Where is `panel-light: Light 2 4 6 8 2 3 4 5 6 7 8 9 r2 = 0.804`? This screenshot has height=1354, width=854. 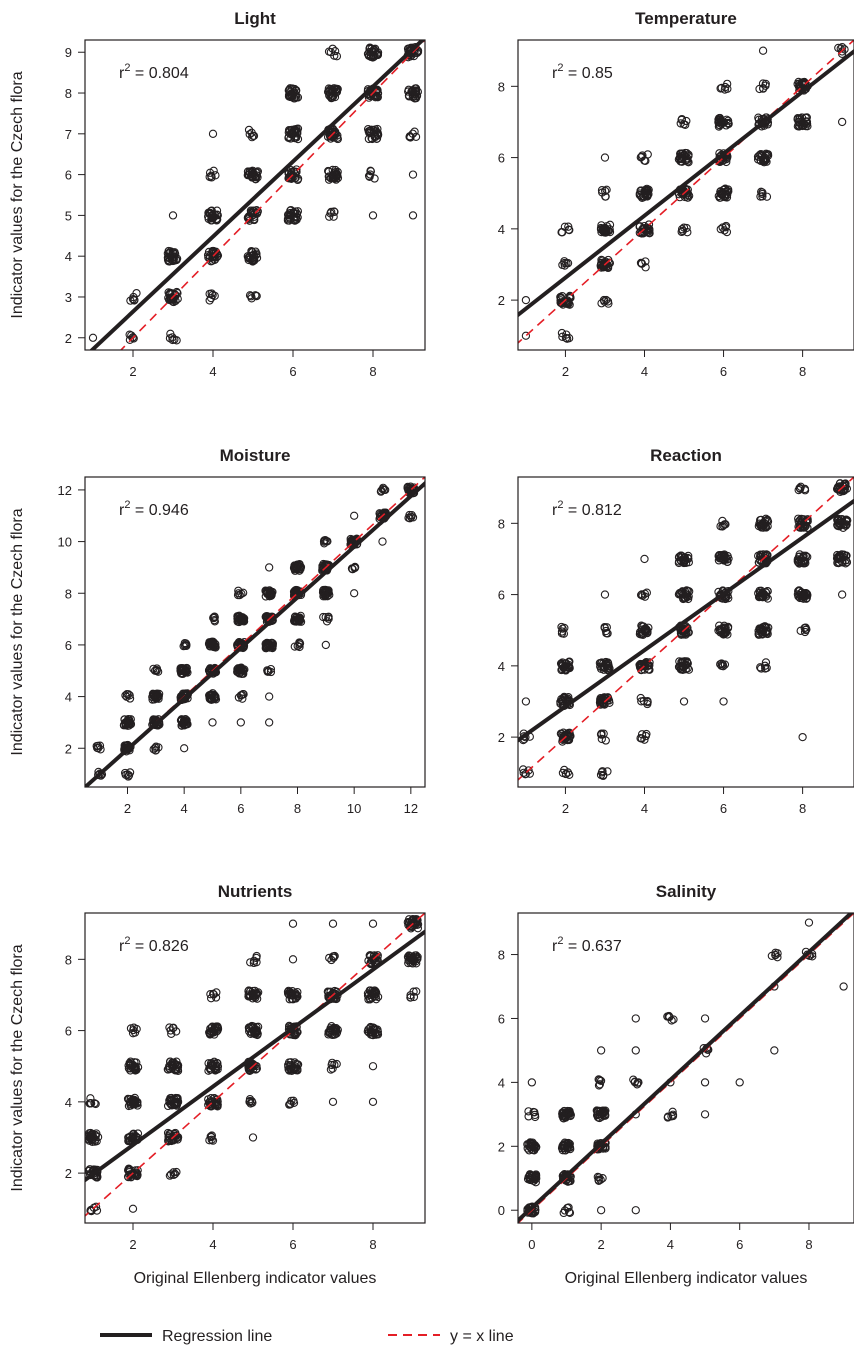
panel-light: Light 2 4 6 8 2 3 4 5 6 7 8 9 r2 = 0.804 is located at coordinates (245, 194).